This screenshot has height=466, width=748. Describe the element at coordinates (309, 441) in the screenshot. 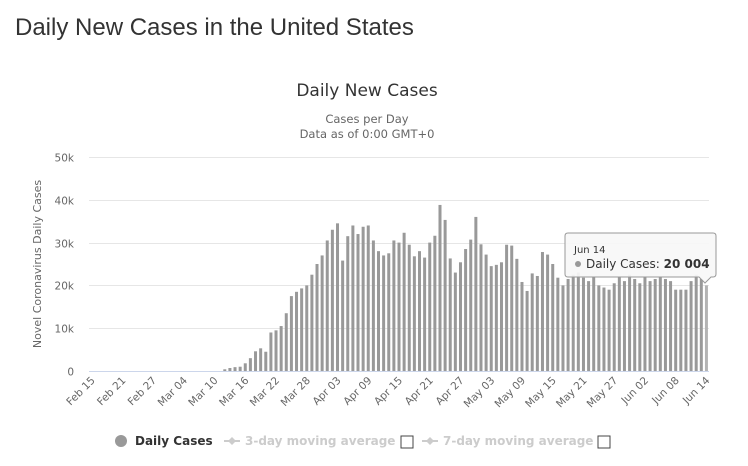

I see `legend-item-3day-average: 3-day moving average` at that location.